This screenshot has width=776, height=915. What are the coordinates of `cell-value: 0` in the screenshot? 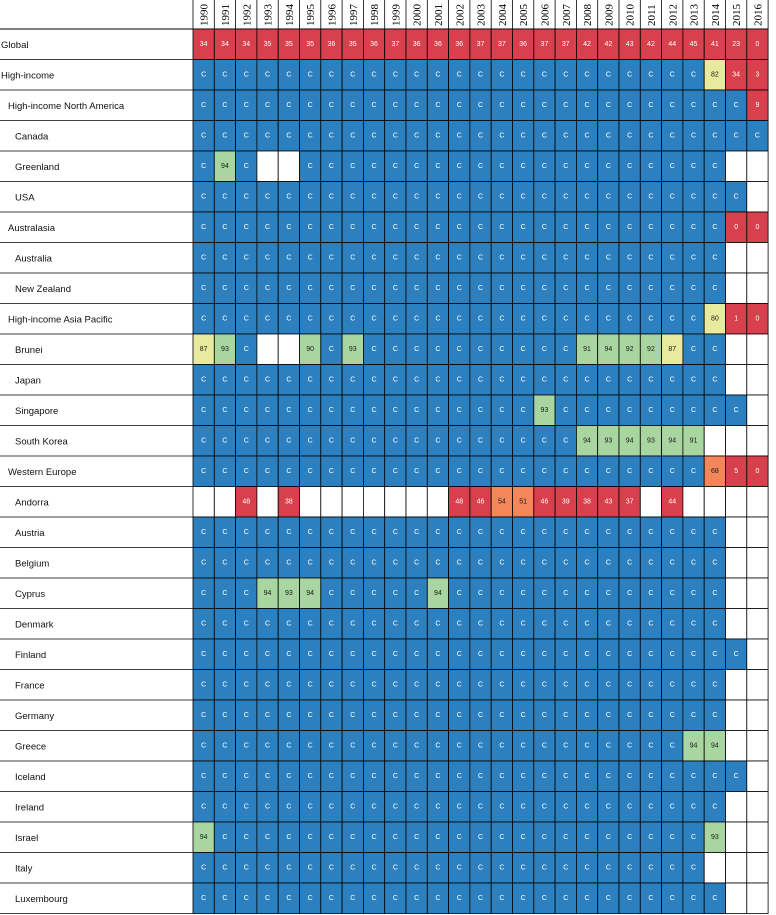 It's located at (757, 318).